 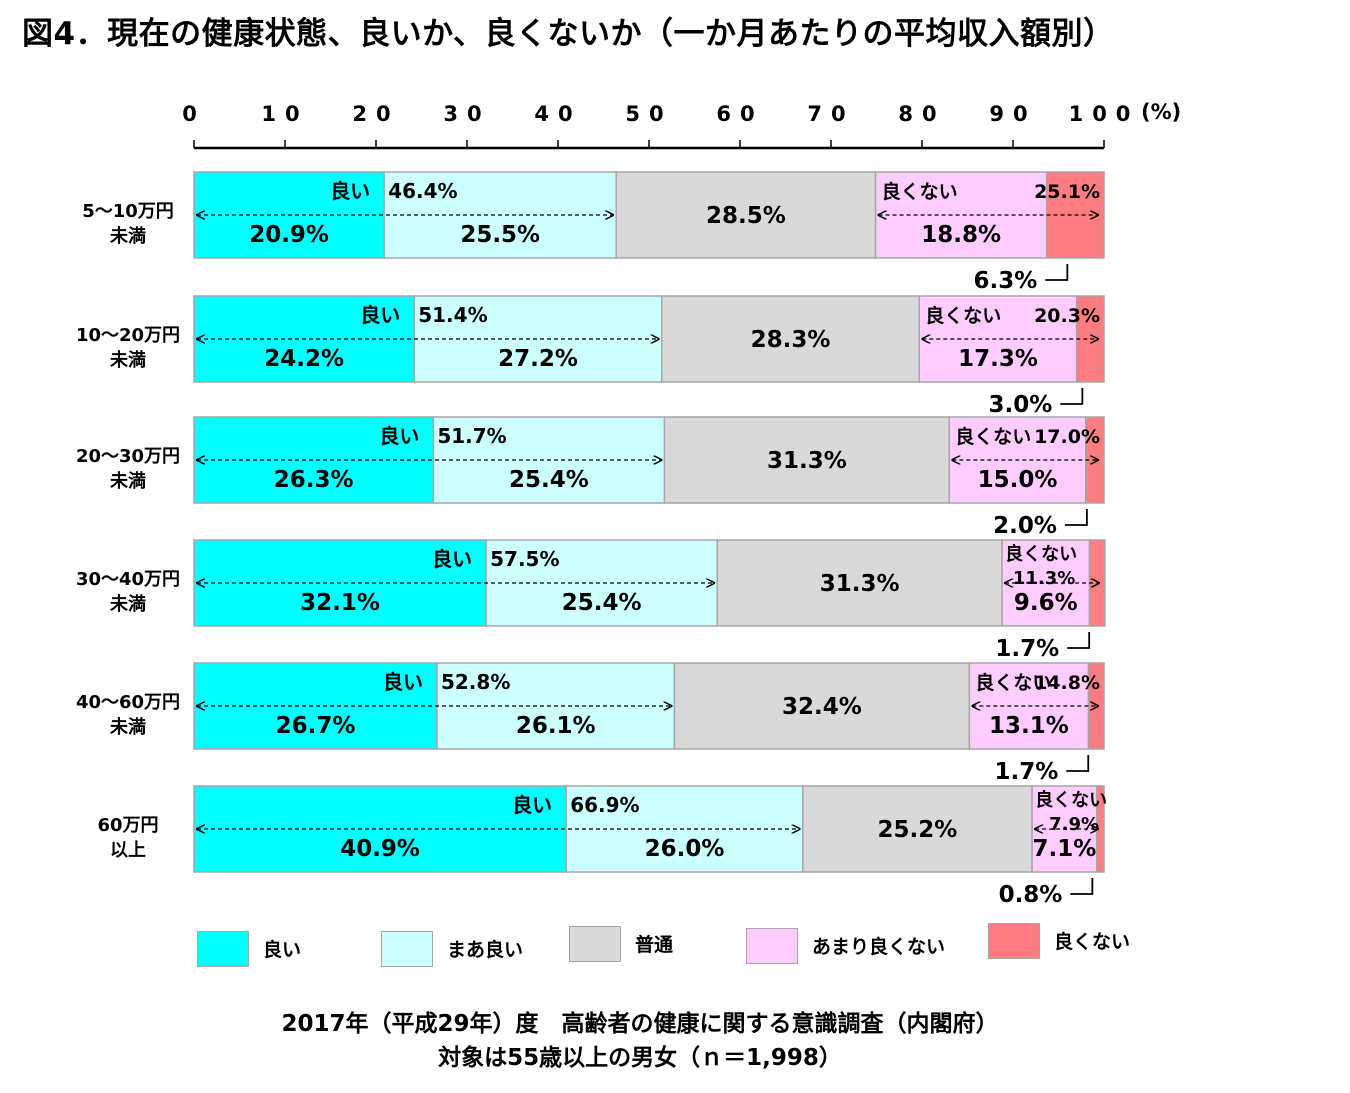 What do you see at coordinates (127, 825) in the screenshot?
I see `category-label: 60万円` at bounding box center [127, 825].